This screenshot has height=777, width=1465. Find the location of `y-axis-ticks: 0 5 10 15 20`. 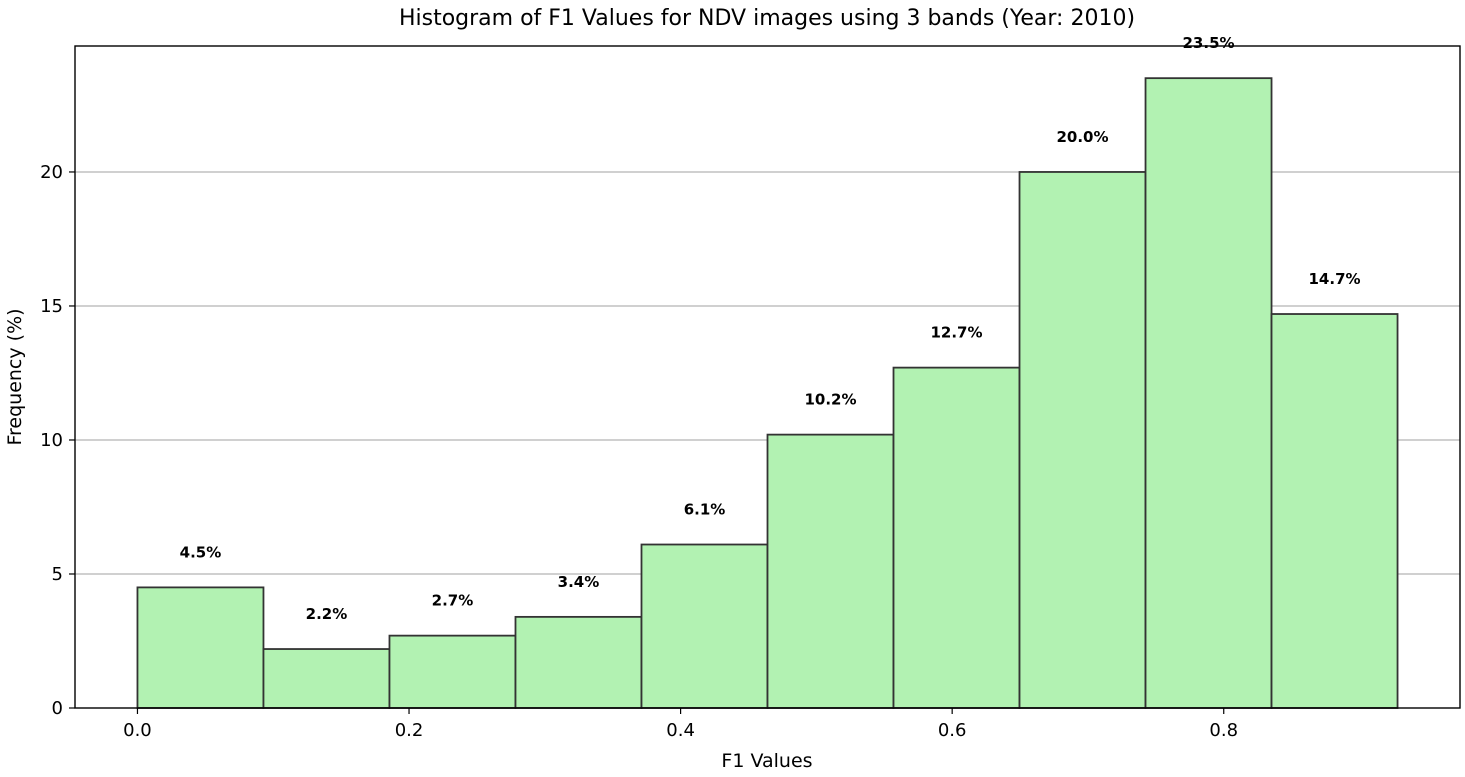

y-axis-ticks: 0 5 10 15 20 is located at coordinates (57, 440).